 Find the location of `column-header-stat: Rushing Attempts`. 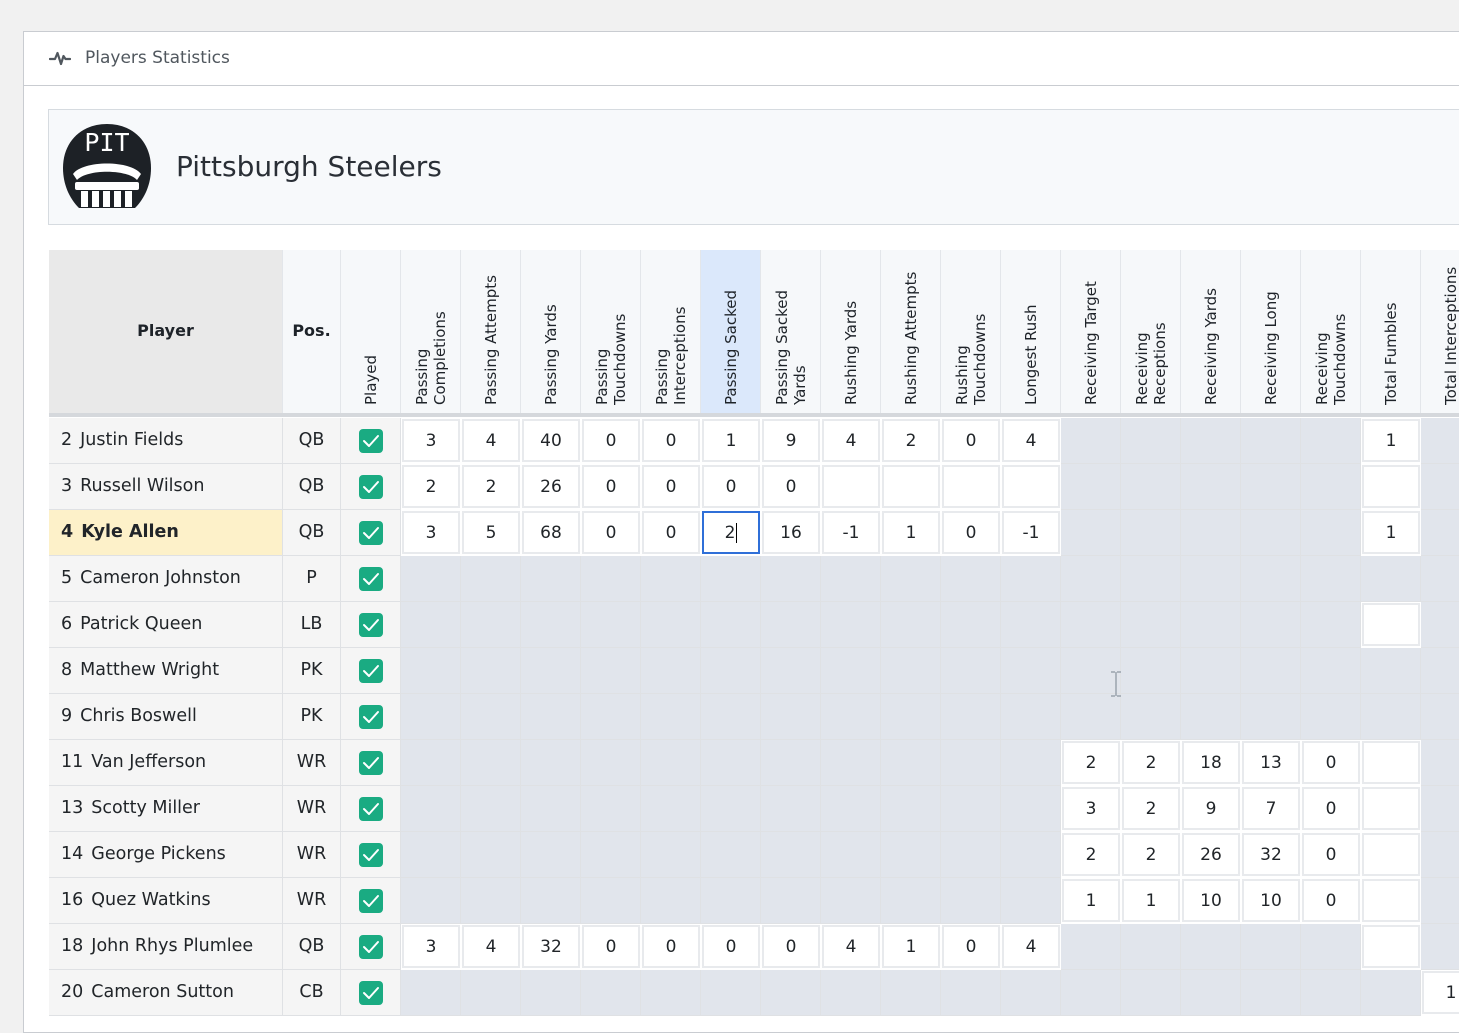

column-header-stat: Rushing Attempts is located at coordinates (911, 333).